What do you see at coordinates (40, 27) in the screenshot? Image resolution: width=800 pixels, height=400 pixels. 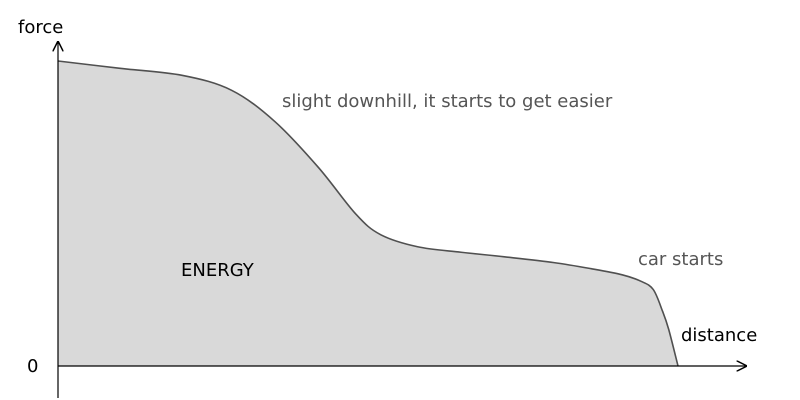 I see `y-axis-title: force` at bounding box center [40, 27].